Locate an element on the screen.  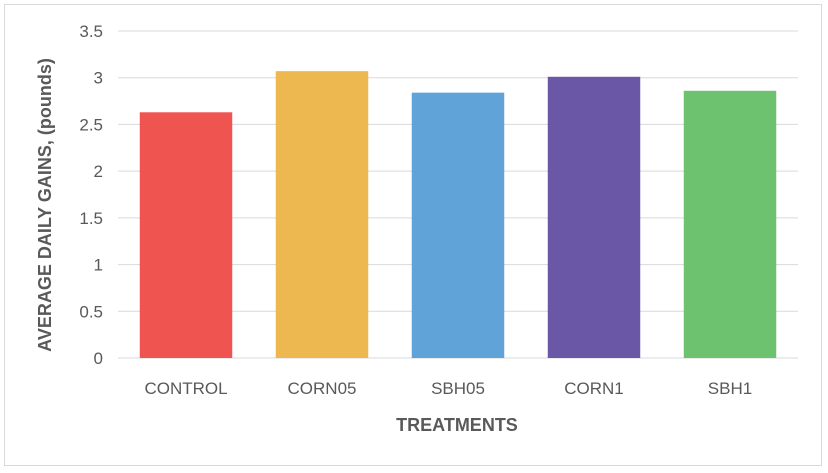
bar-corn05 is located at coordinates (322, 214).